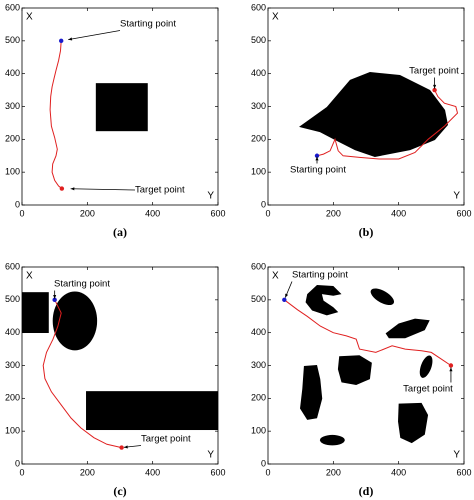  I want to click on obstacles-b, so click(373, 114).